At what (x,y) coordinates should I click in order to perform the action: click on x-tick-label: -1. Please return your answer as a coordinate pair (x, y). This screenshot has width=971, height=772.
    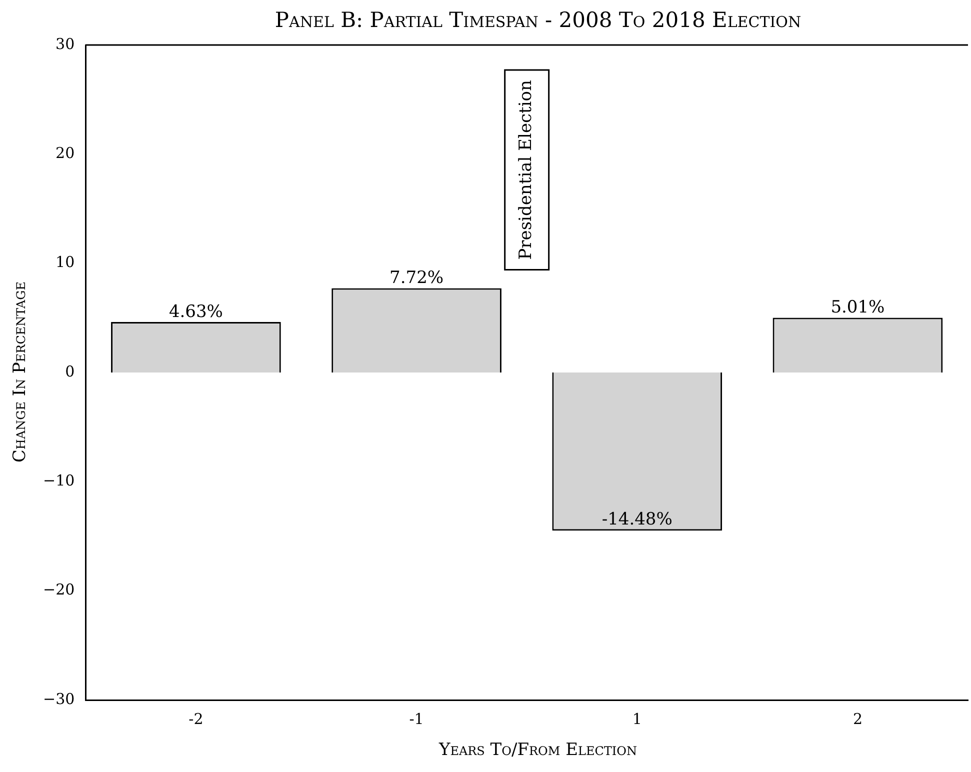
    Looking at the image, I should click on (416, 719).